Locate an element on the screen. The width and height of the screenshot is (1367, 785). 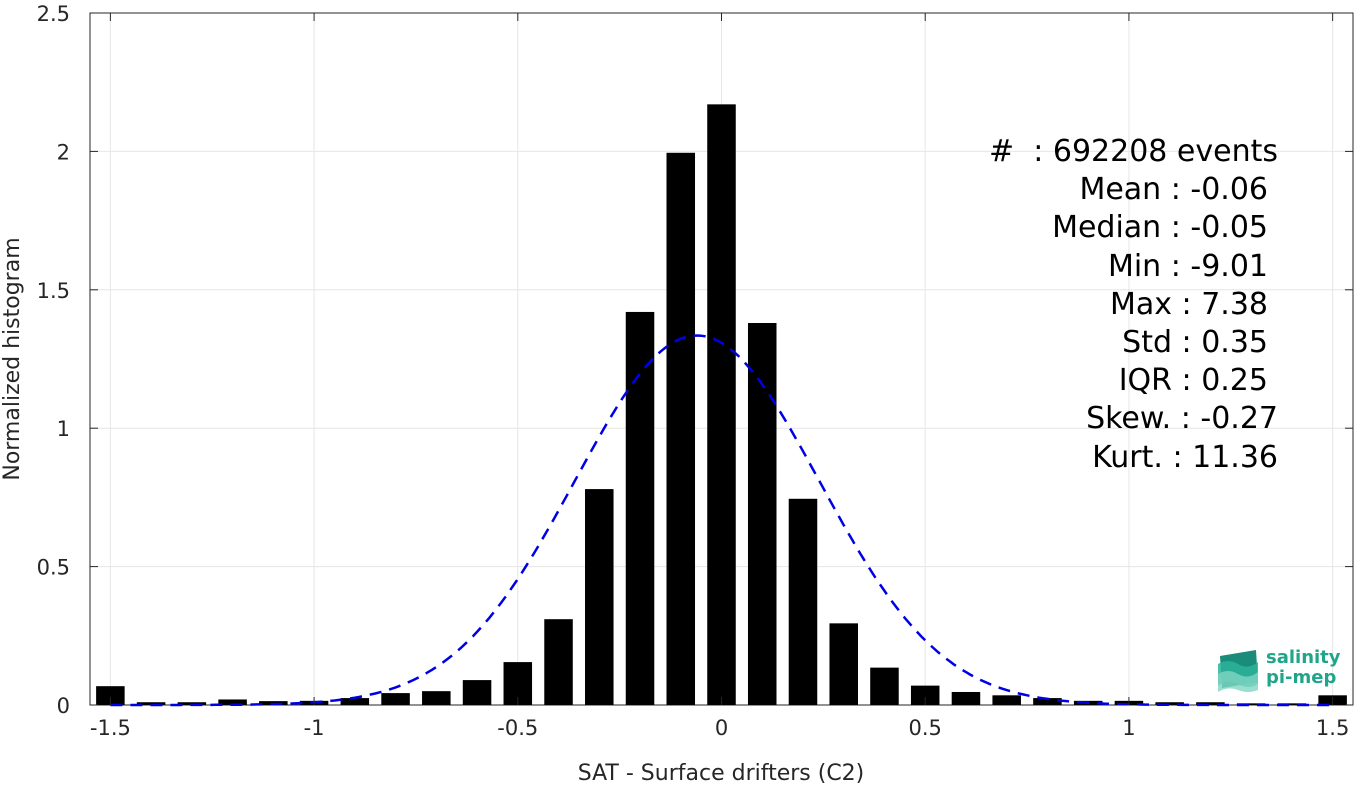
stat-iqr: IQR : 0.25 is located at coordinates (1193, 381).